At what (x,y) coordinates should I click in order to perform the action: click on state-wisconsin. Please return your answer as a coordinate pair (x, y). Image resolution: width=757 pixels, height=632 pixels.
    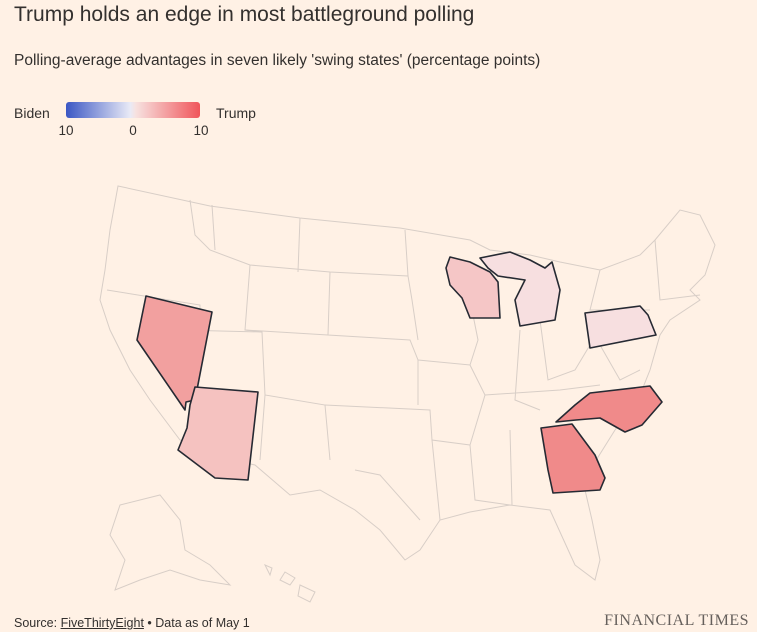
    Looking at the image, I should click on (473, 287).